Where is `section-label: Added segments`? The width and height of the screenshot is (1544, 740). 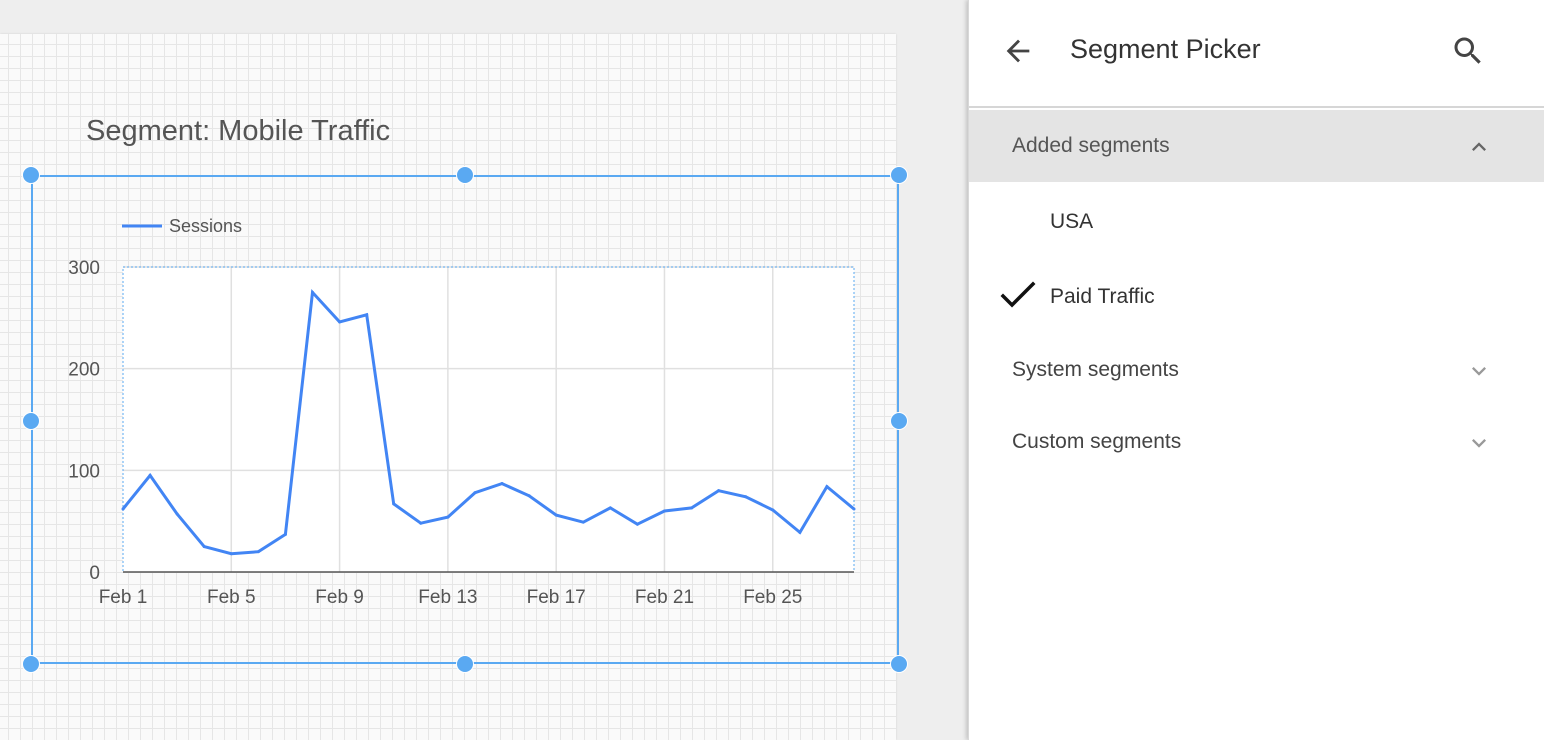
section-label: Added segments is located at coordinates (1091, 145).